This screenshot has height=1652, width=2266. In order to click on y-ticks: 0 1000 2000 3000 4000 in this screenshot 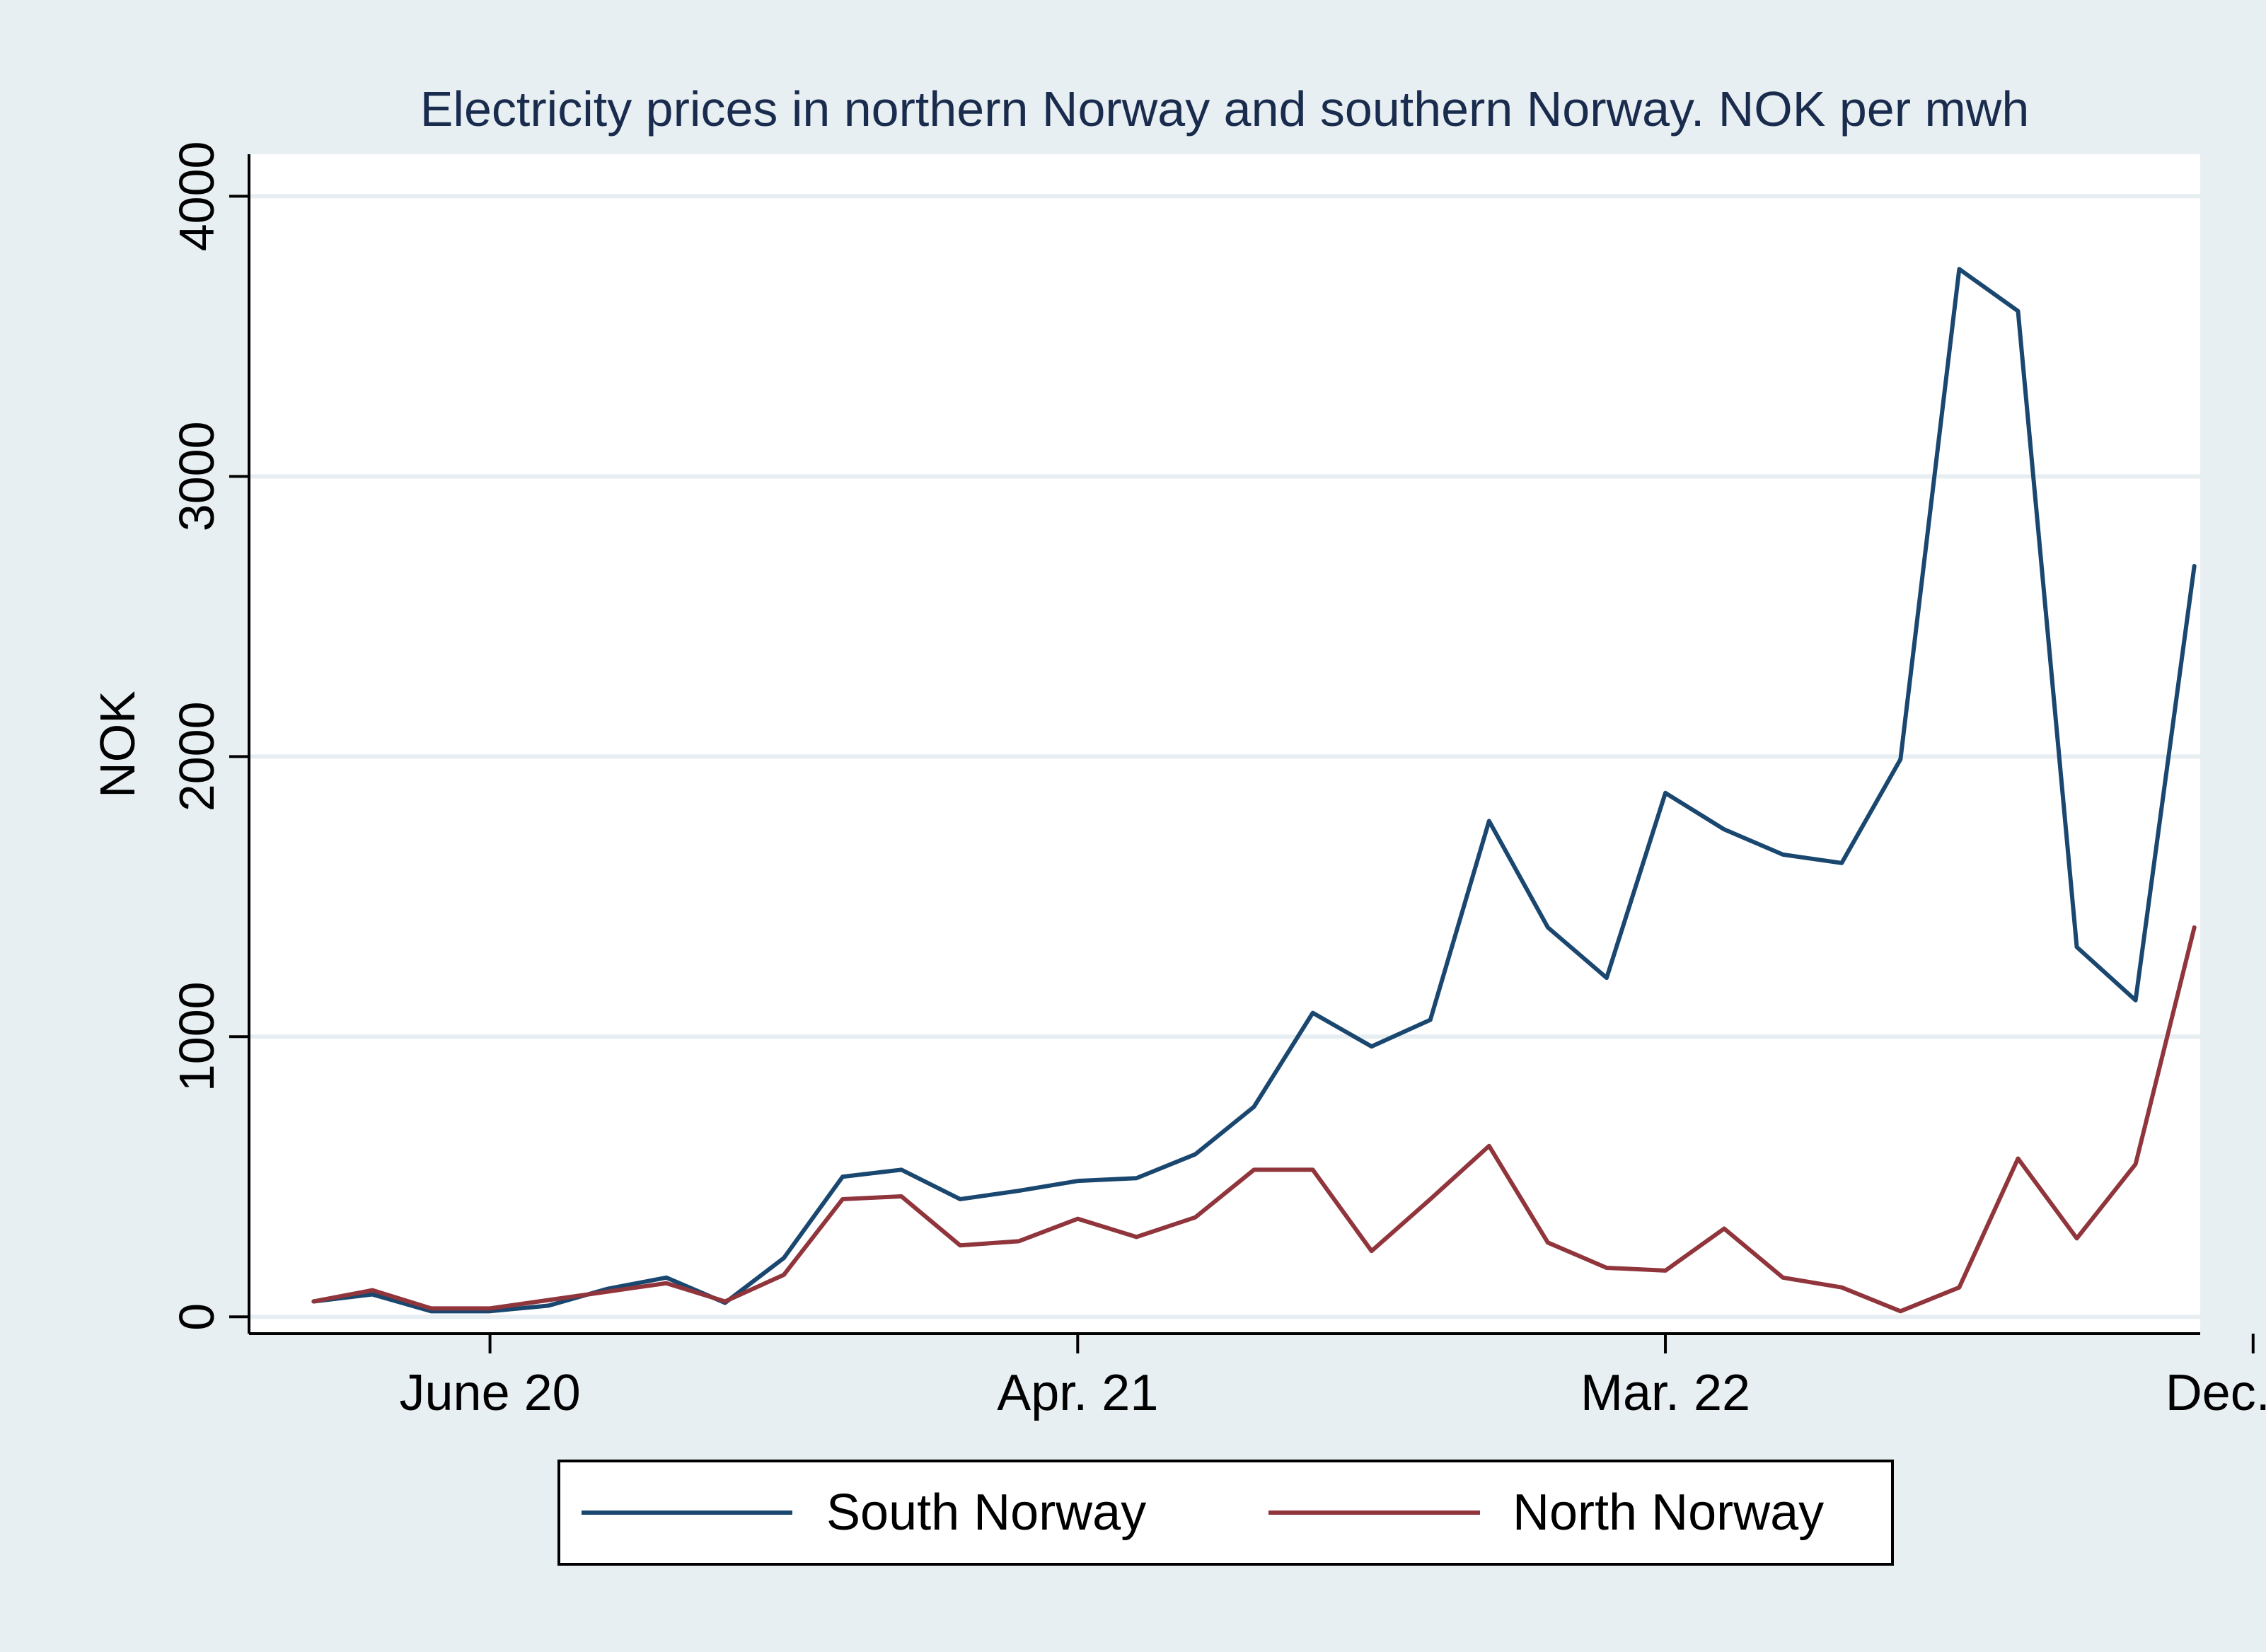, I will do `click(209, 736)`.